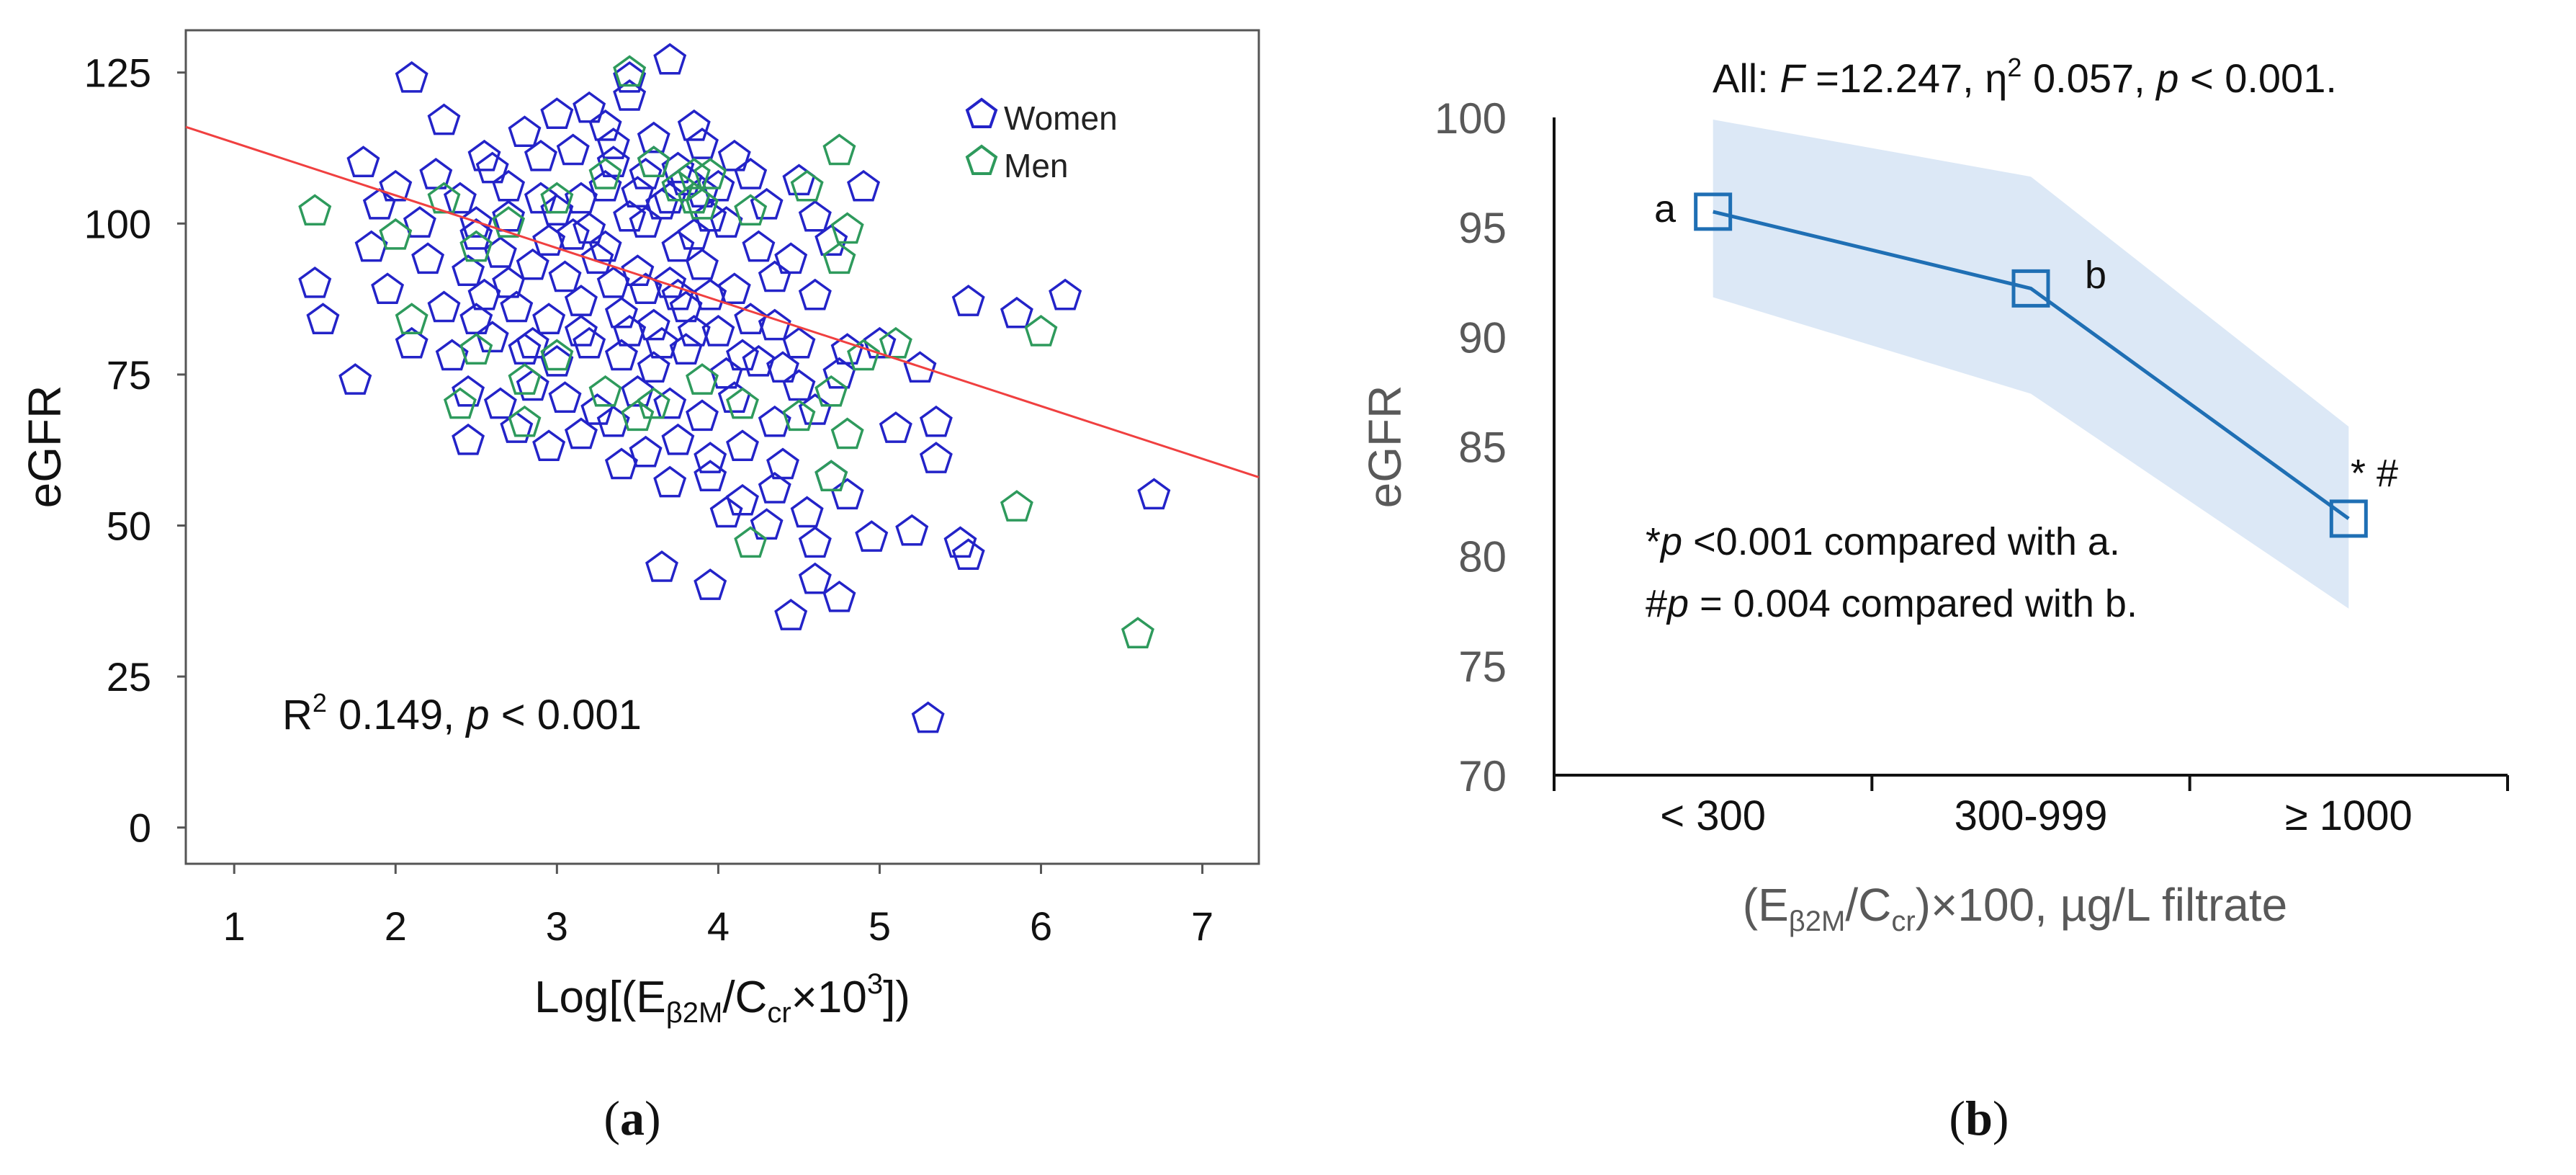 The image size is (2576, 1175). Describe the element at coordinates (2015, 908) in the screenshot. I see `x-axis-label-b: (Eβ2M/Ccr)×100, µg/L filtrate` at that location.